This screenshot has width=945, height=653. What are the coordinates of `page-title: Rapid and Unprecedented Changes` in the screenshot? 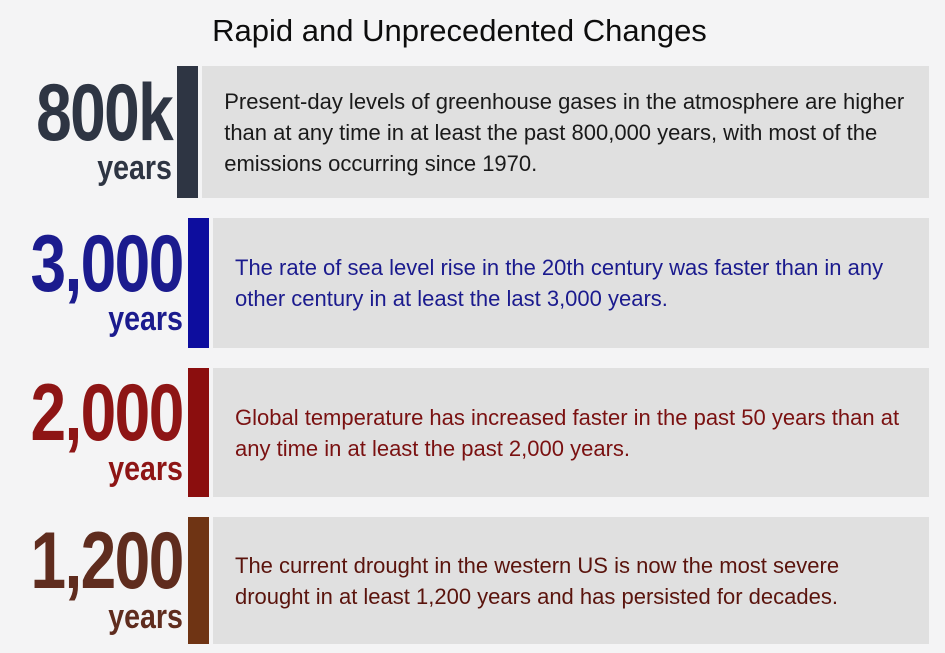 It's located at (459, 30).